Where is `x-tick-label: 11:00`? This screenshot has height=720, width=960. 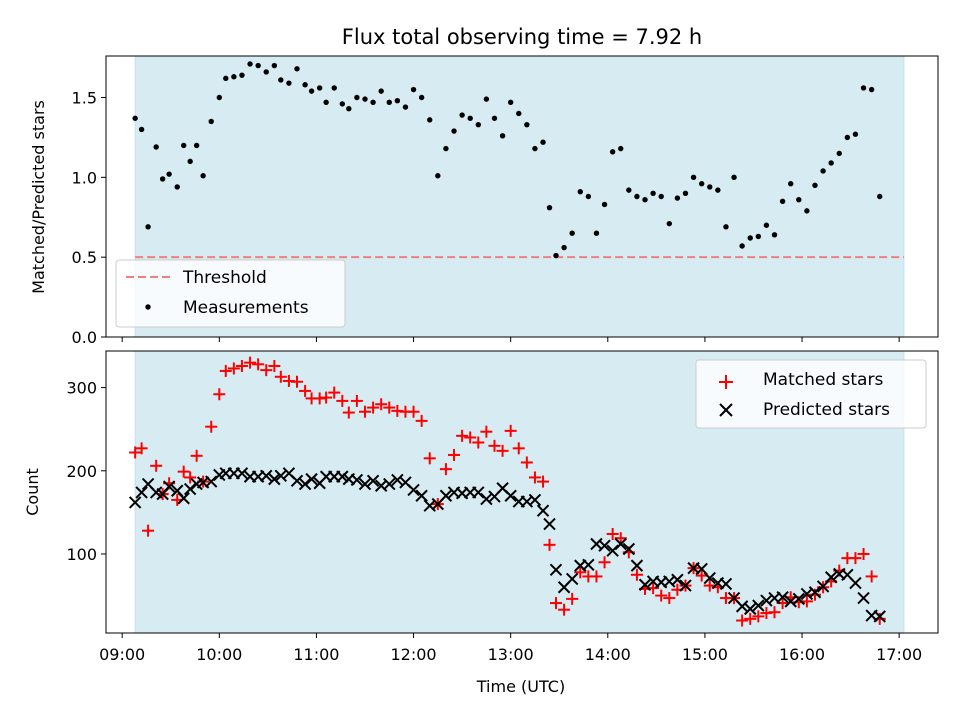
x-tick-label: 11:00 is located at coordinates (316, 654).